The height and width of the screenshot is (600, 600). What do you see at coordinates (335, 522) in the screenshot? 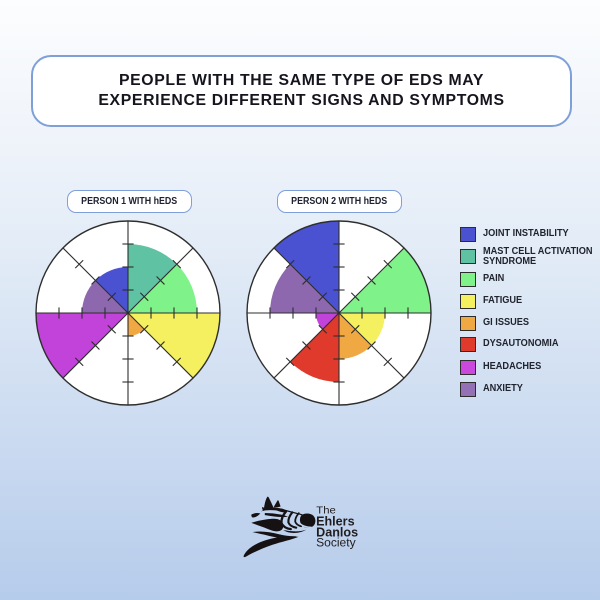
I see `svg-text: Ehlers` at bounding box center [335, 522].